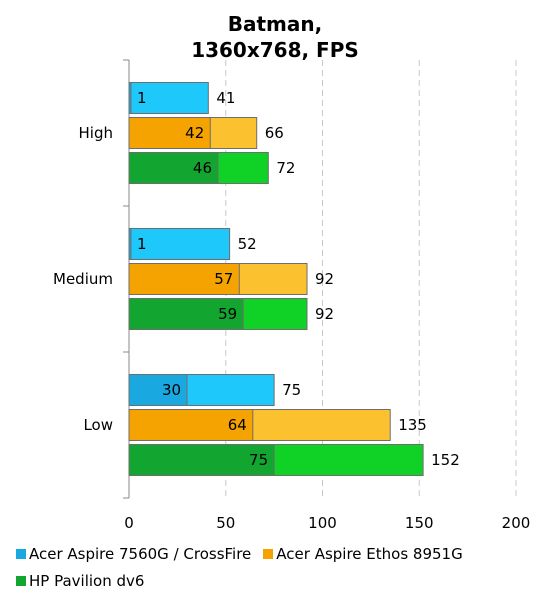 Image resolution: width=550 pixels, height=600 pixels. Describe the element at coordinates (274, 133) in the screenshot. I see `data-label-avg-high-series-2: 66` at that location.